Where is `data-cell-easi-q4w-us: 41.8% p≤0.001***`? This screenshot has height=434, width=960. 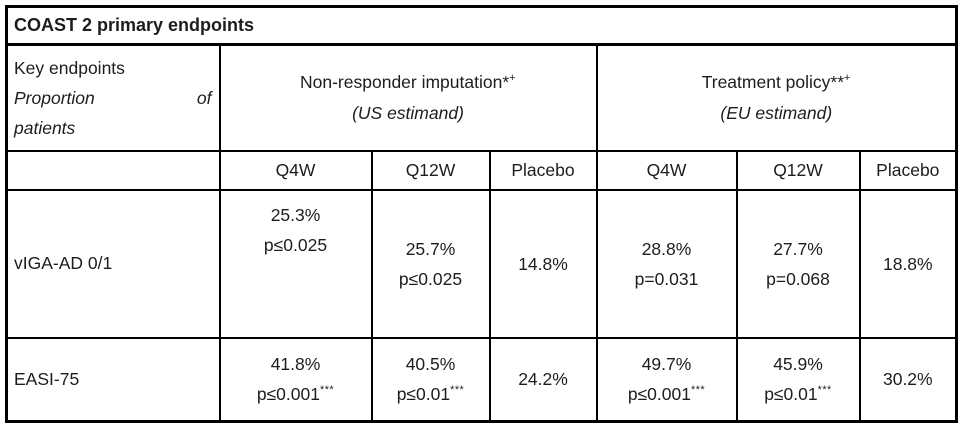 data-cell-easi-q4w-us: 41.8% p≤0.001*** is located at coordinates (295, 379).